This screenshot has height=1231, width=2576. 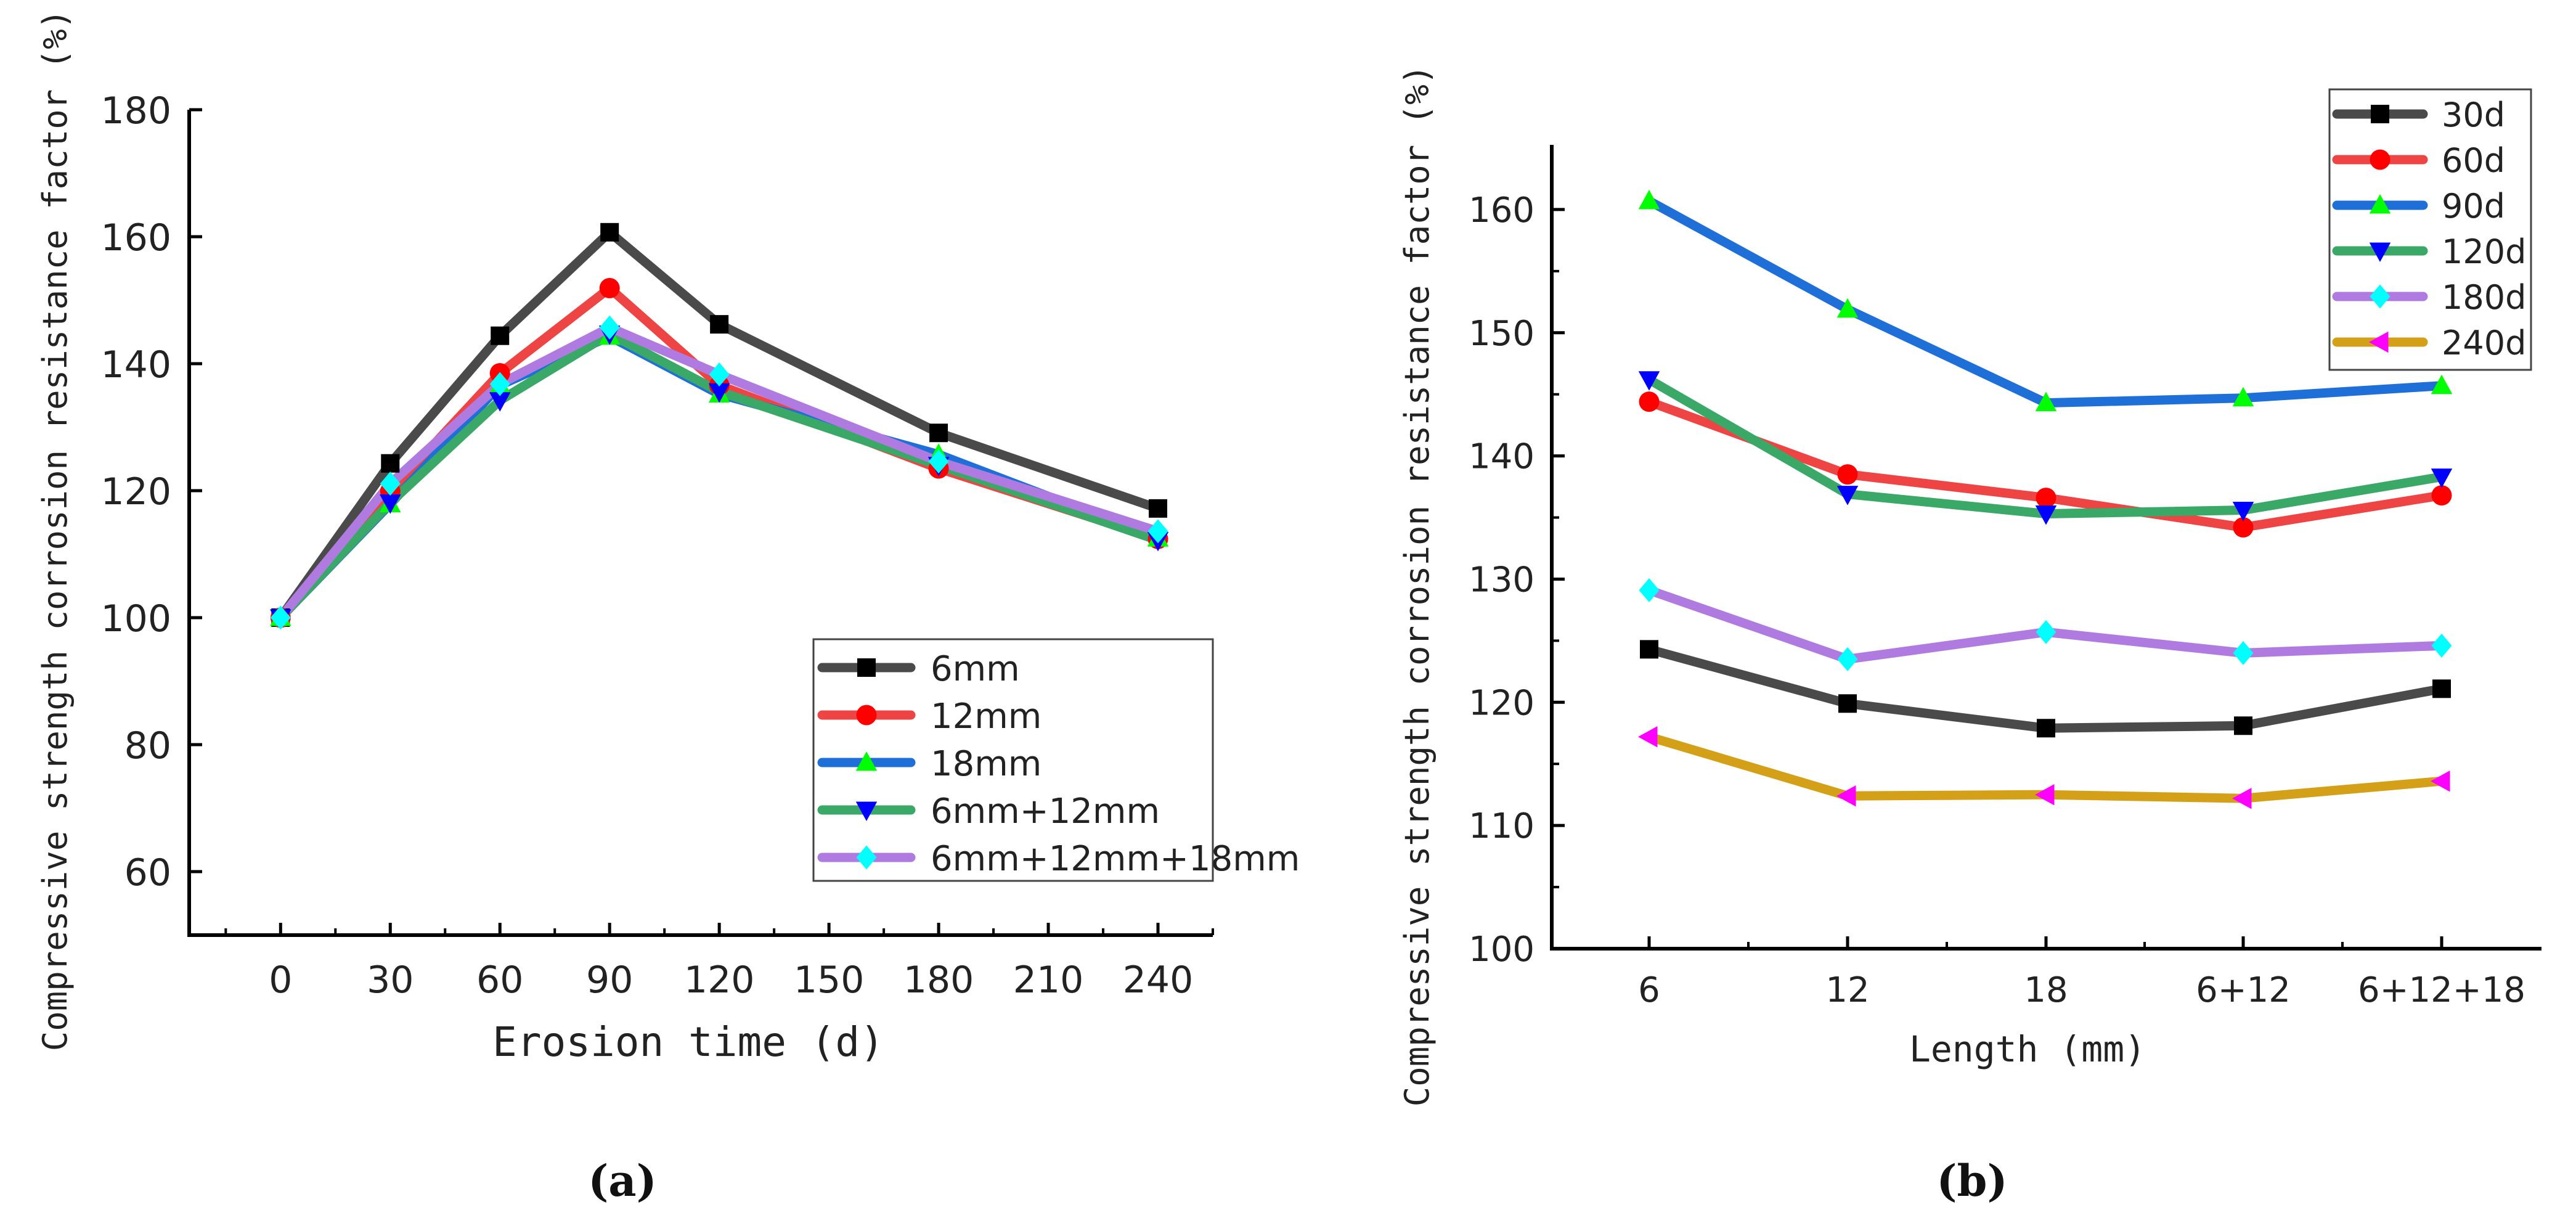 I want to click on panel-b-caption: (b), so click(x=1972, y=1180).